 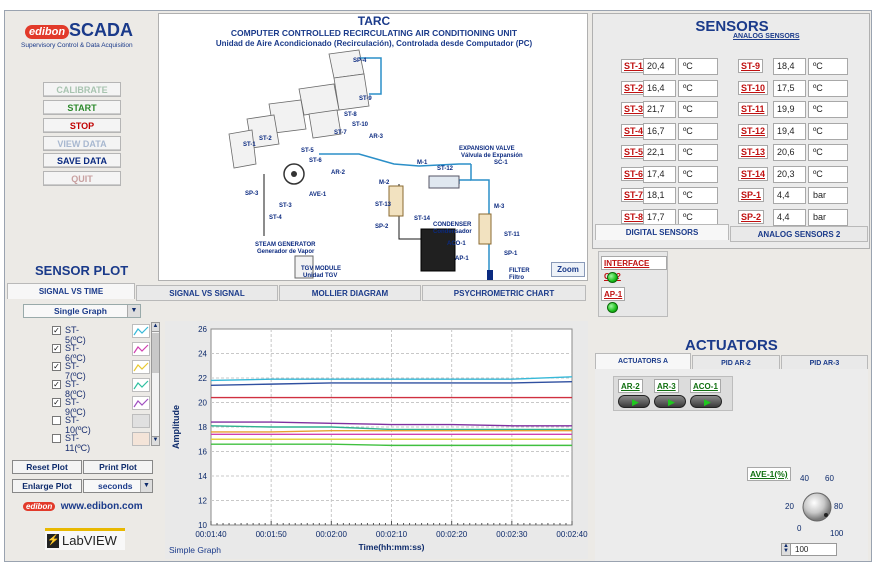 I want to click on svg-text: ST-7, so click(x=340, y=133).